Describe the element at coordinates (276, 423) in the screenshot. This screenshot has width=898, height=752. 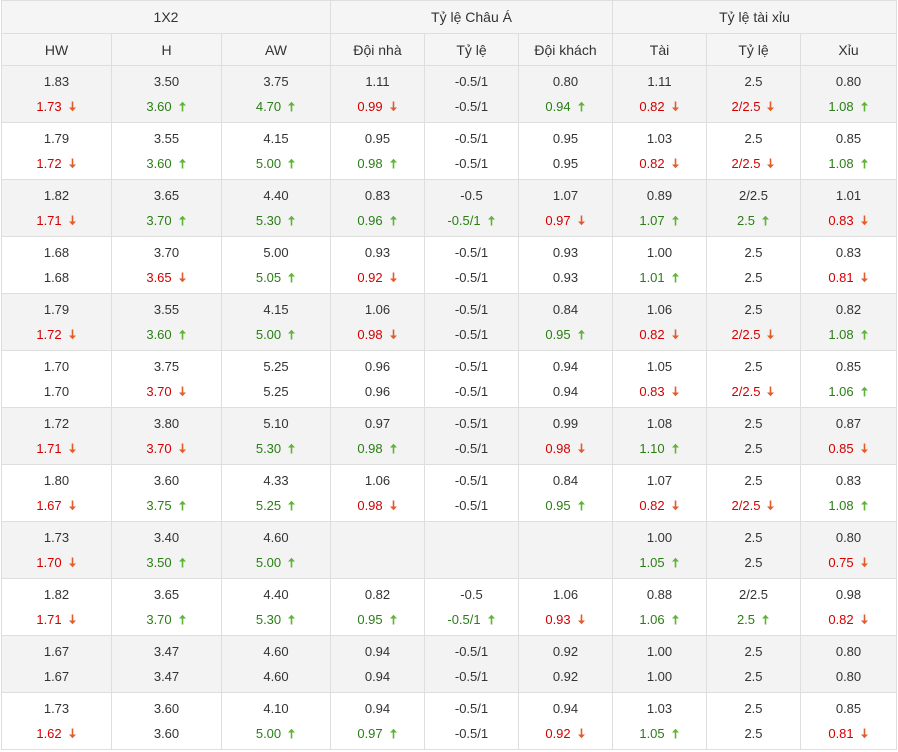
I see `opening-value: 5.10` at that location.